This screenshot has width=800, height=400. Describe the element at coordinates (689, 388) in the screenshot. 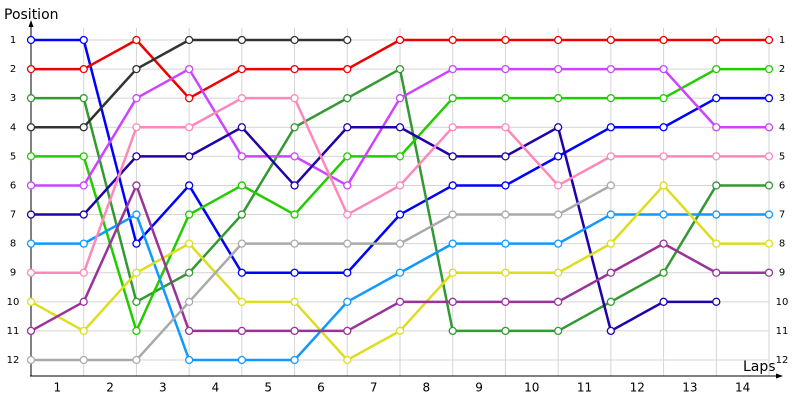

I see `x-tick-label: 13` at that location.